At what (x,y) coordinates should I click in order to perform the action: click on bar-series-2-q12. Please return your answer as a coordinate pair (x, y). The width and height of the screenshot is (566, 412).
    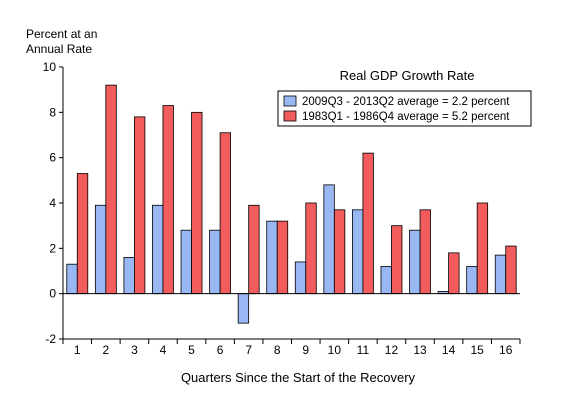
    Looking at the image, I should click on (397, 260).